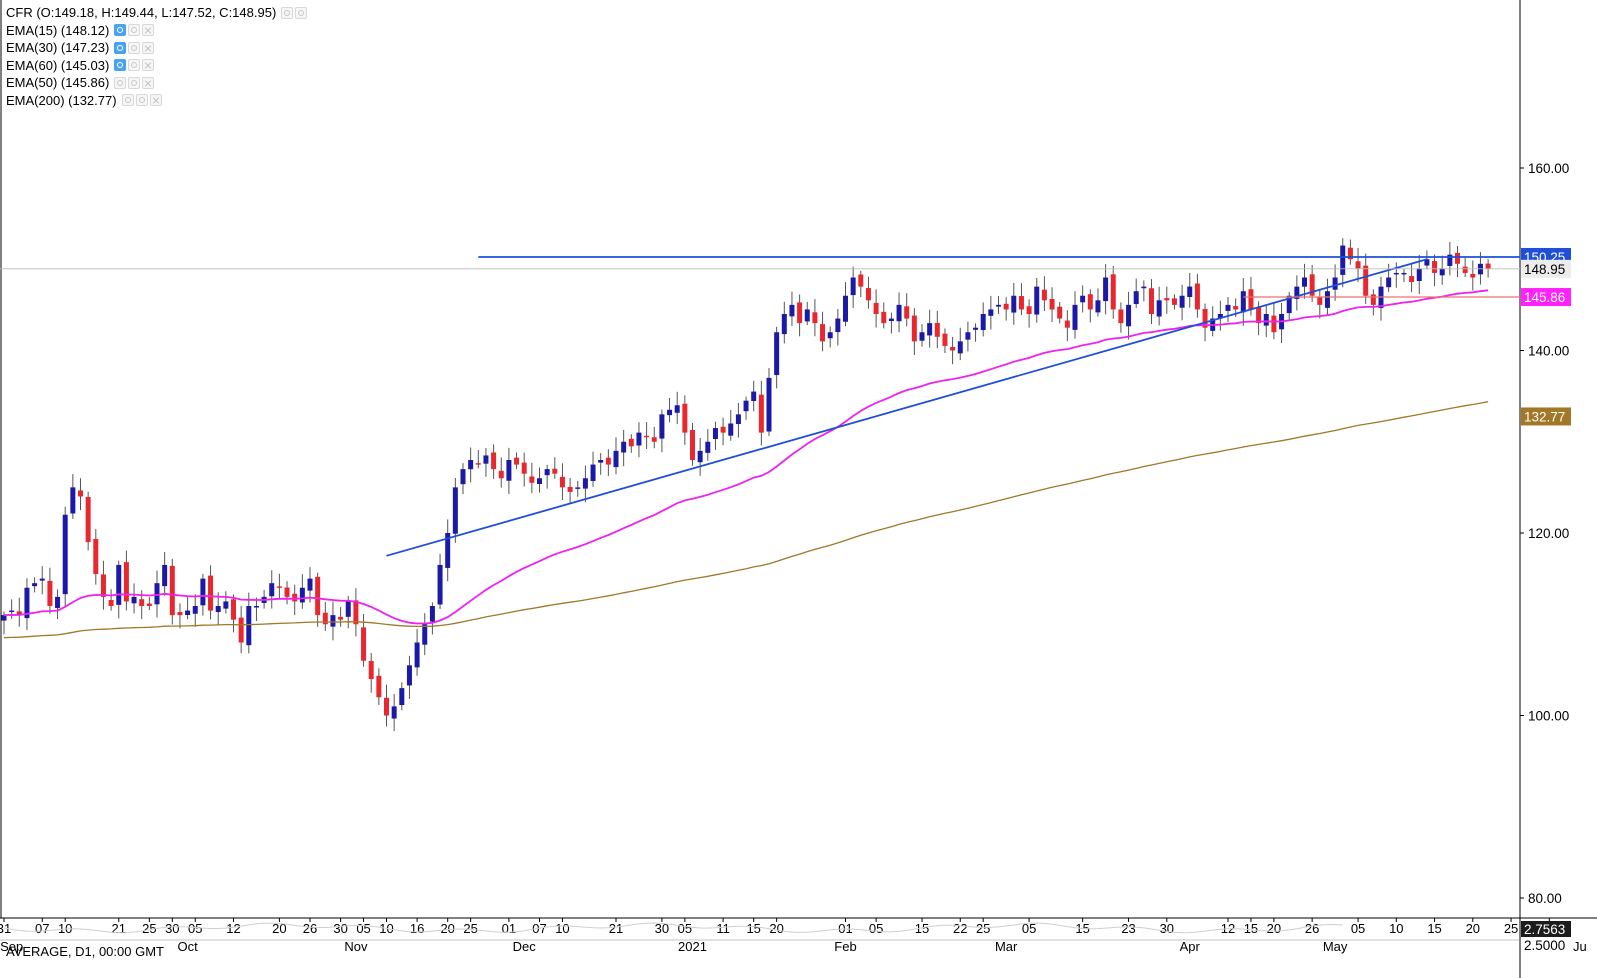 The width and height of the screenshot is (1597, 978). Describe the element at coordinates (58, 30) in the screenshot. I see `legend-ema15-label: EMA(15) (148.12)` at that location.